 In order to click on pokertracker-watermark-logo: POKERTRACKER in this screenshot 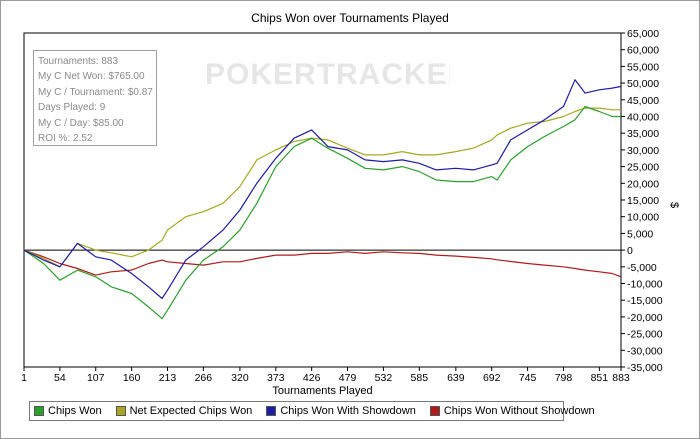, I will do `click(327, 74)`.